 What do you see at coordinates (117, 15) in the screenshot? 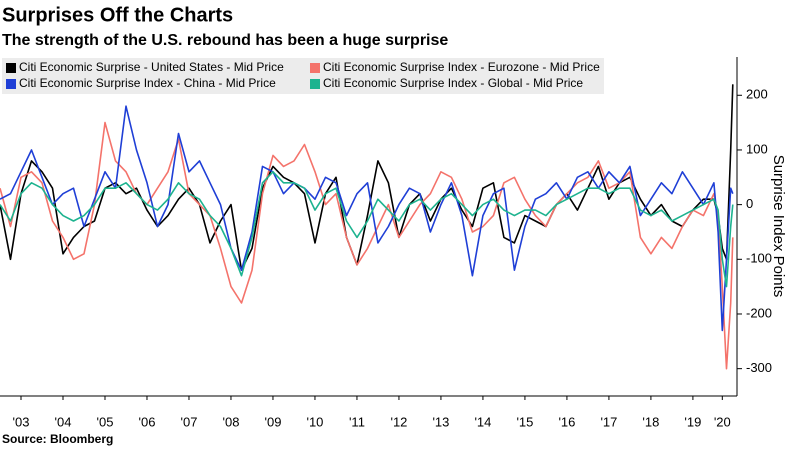
I see `chart-title: Surprises Off the Charts` at bounding box center [117, 15].